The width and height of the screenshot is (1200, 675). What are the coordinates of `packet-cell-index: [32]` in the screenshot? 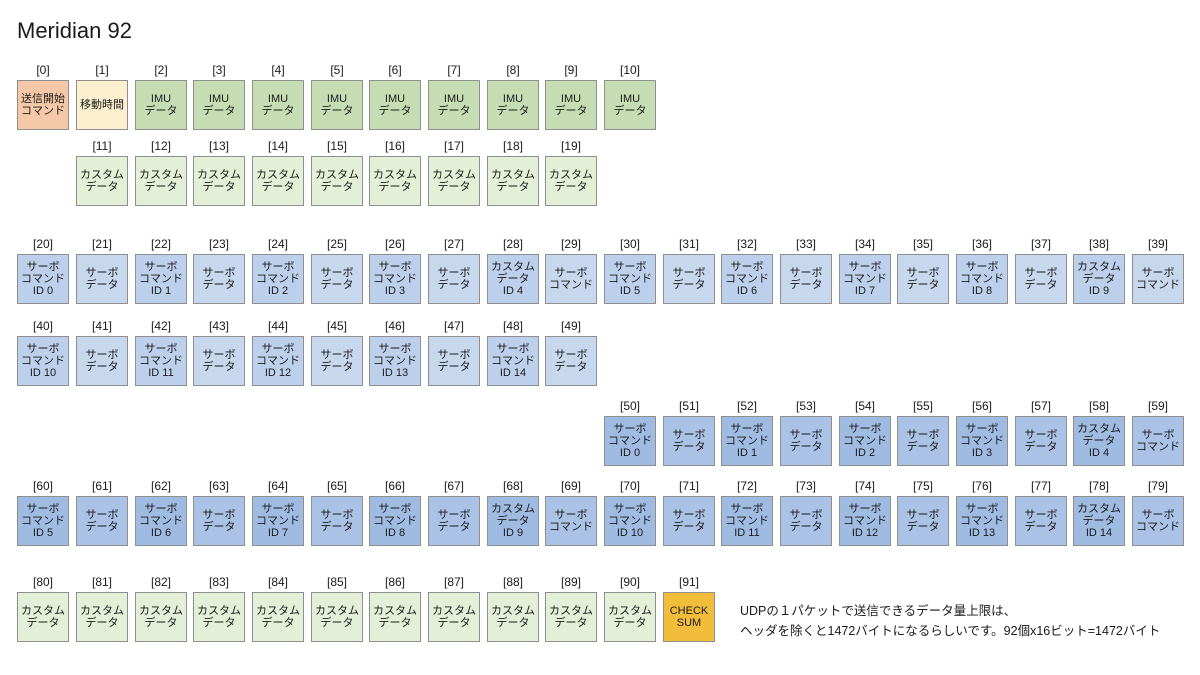 It's located at (746, 244).